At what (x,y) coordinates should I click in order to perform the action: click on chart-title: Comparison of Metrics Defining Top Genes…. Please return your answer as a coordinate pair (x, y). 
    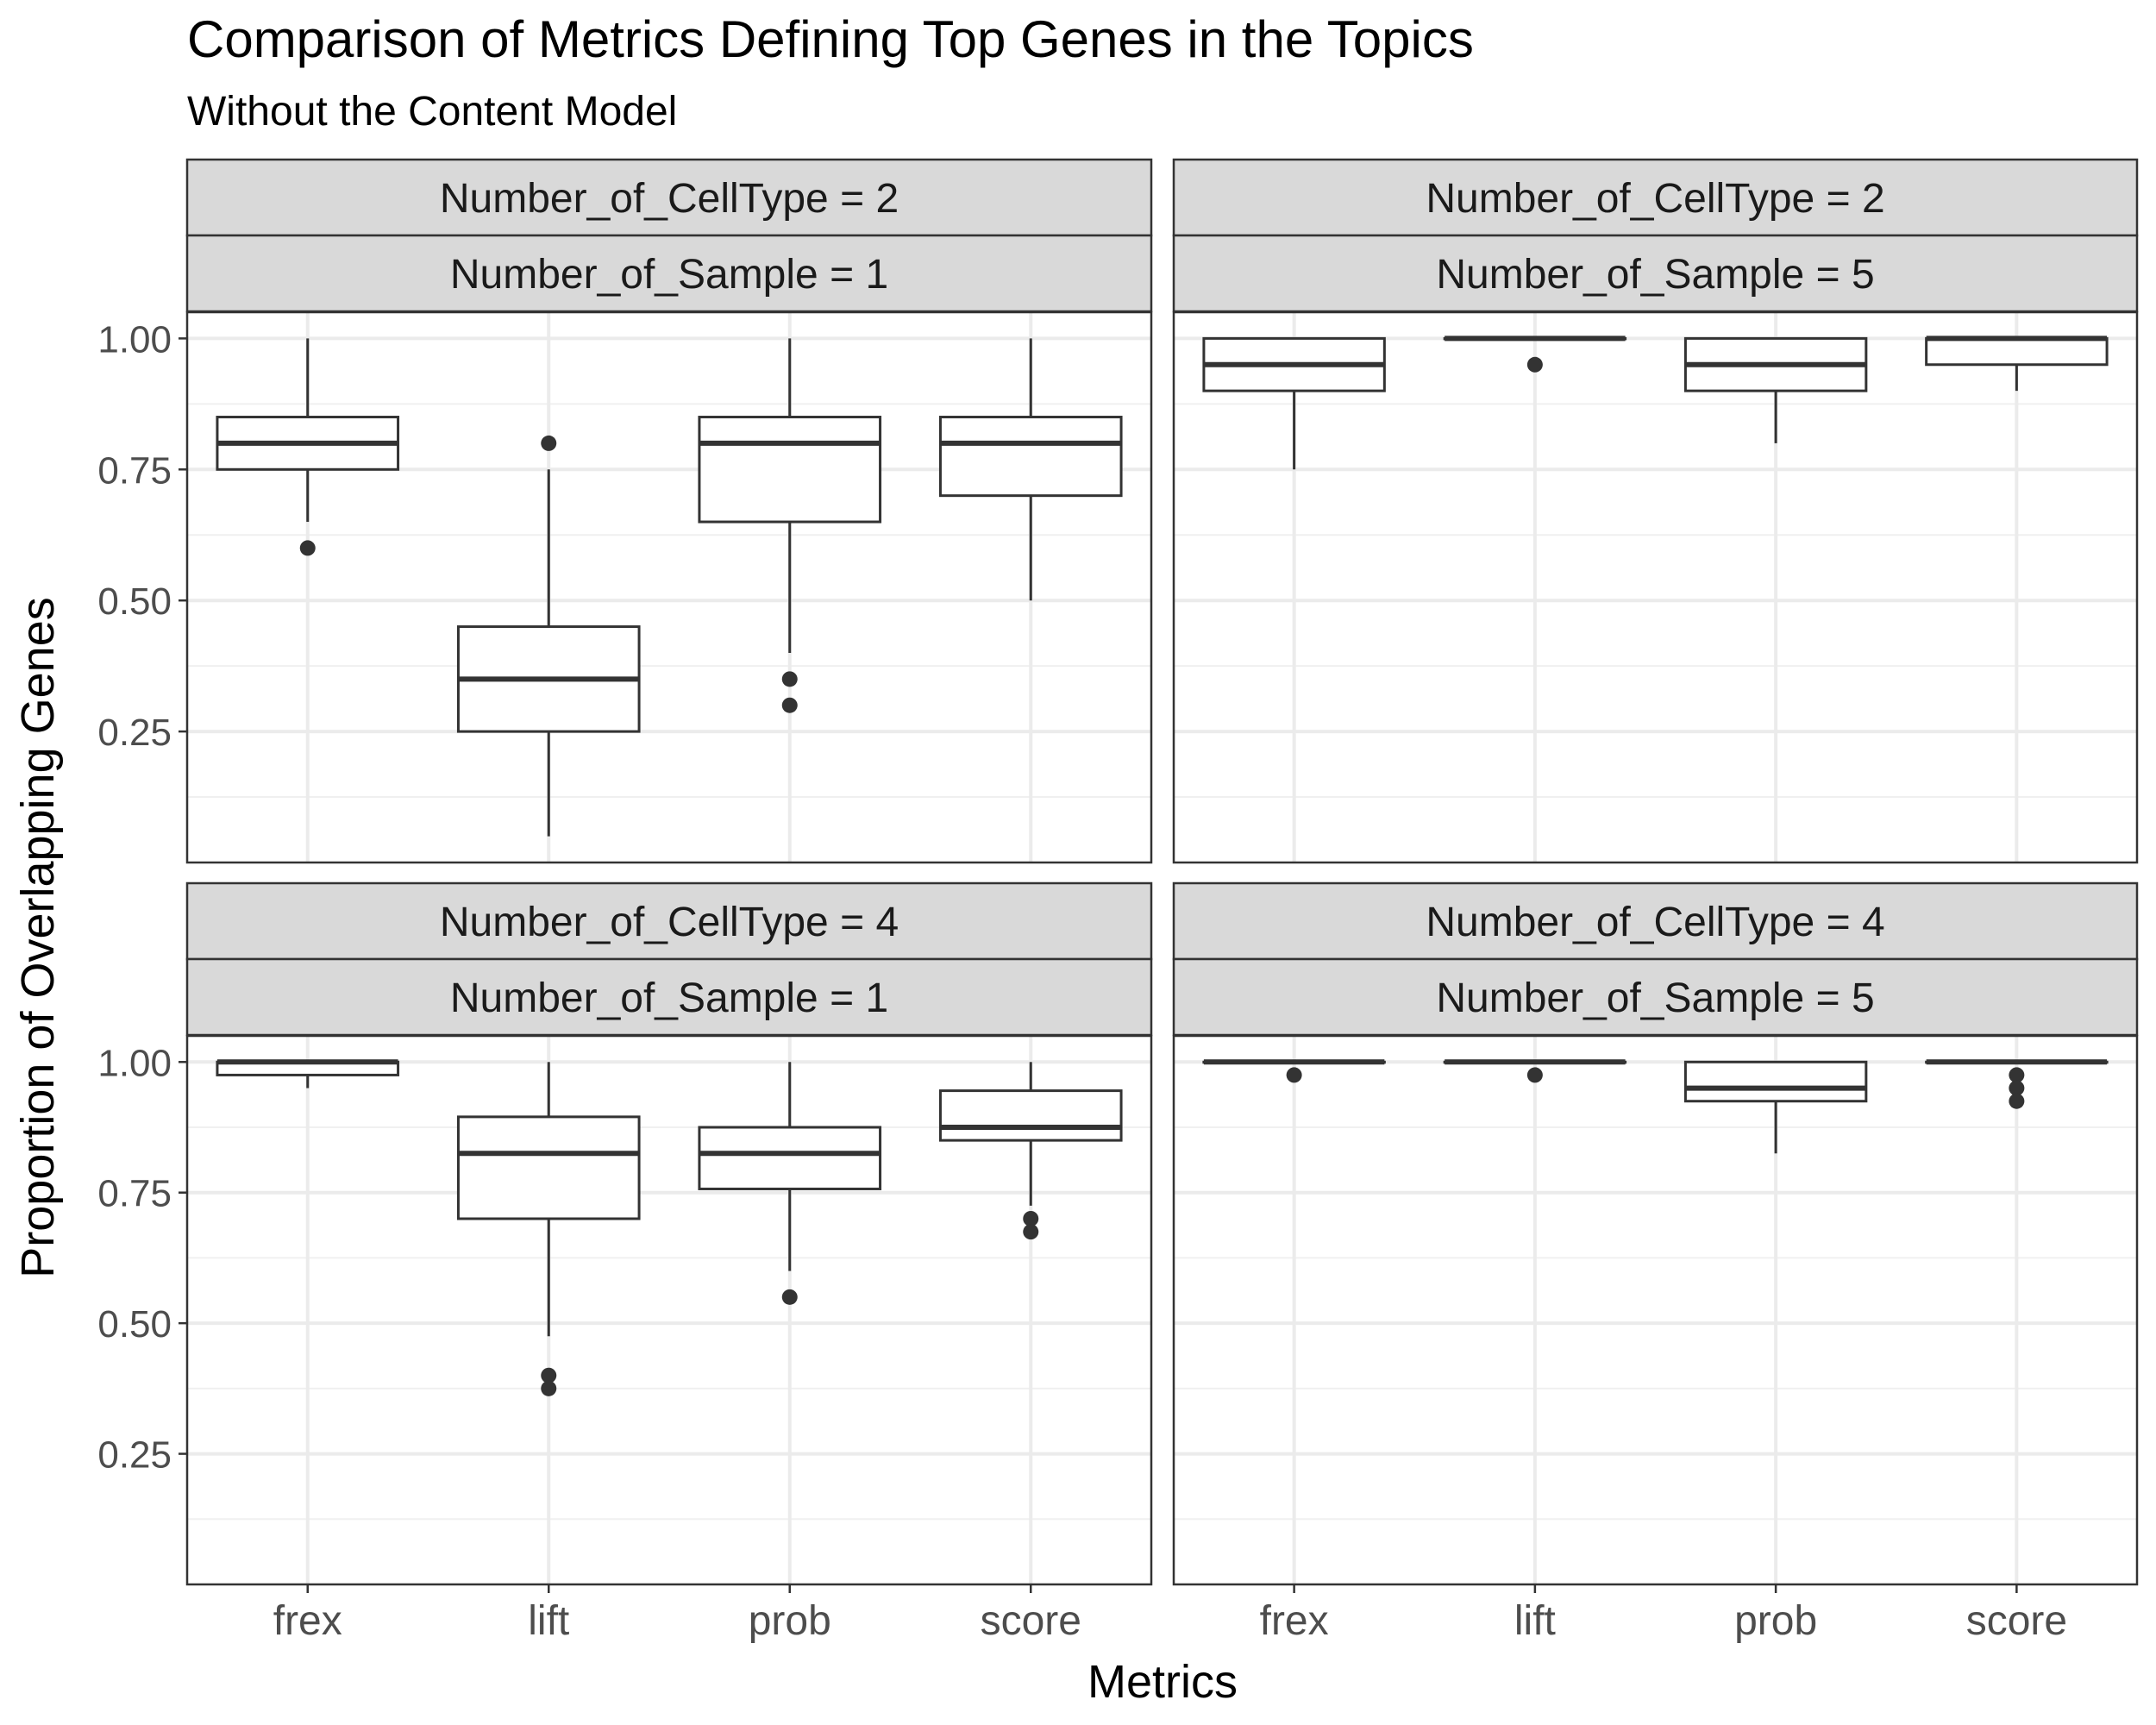
    Looking at the image, I should click on (830, 39).